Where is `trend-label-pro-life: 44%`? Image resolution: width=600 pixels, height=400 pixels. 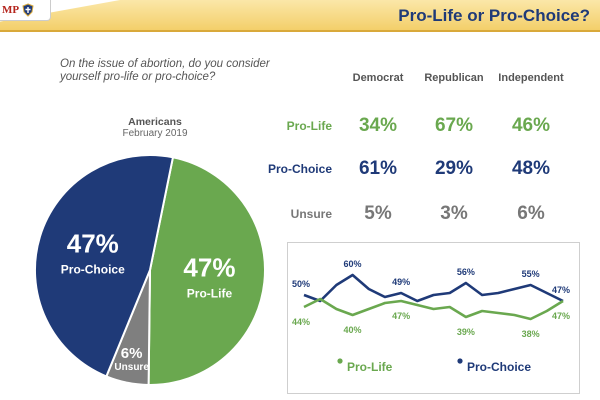
trend-label-pro-life: 44% is located at coordinates (301, 322).